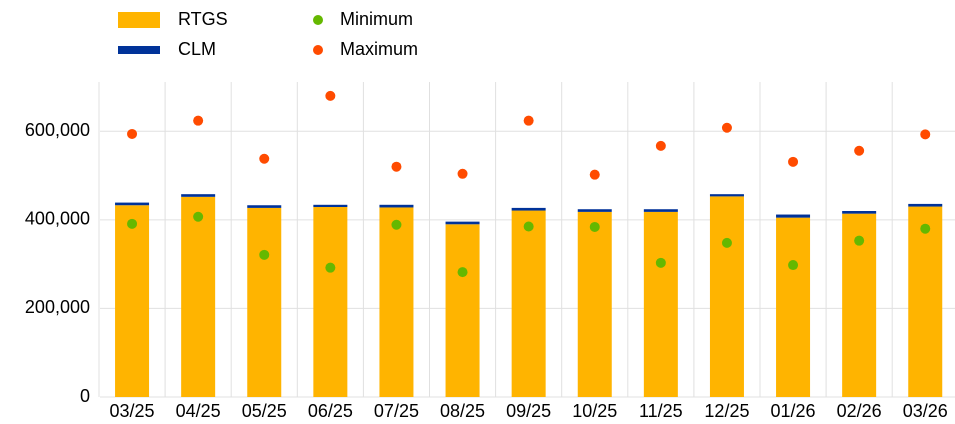 This screenshot has width=955, height=424. Describe the element at coordinates (57, 307) in the screenshot. I see `y-tick-label: 200,000` at that location.